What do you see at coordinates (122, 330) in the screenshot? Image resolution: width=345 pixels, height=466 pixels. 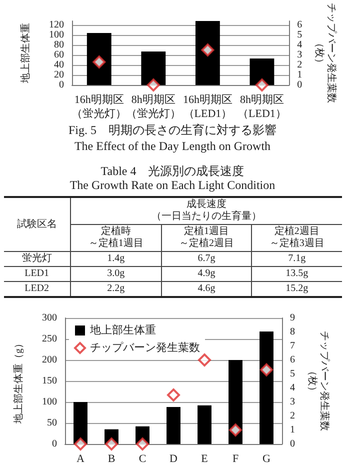 I see `legend-label: 地上部生体重` at bounding box center [122, 330].